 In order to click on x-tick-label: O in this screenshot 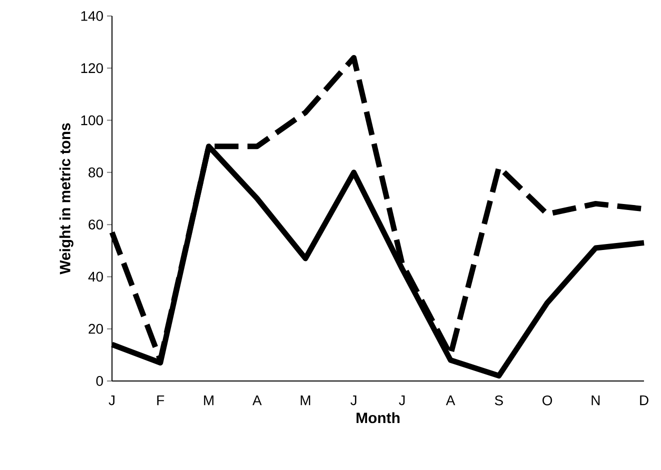, I will do `click(547, 400)`.